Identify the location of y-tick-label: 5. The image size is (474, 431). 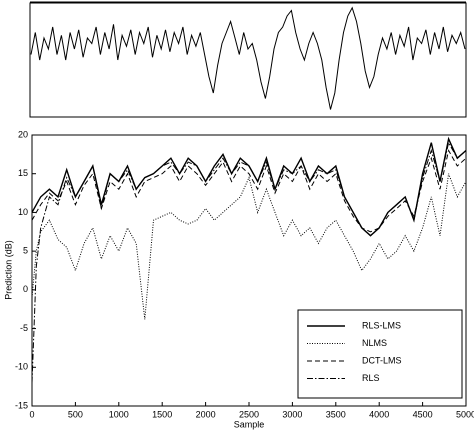
(25, 251).